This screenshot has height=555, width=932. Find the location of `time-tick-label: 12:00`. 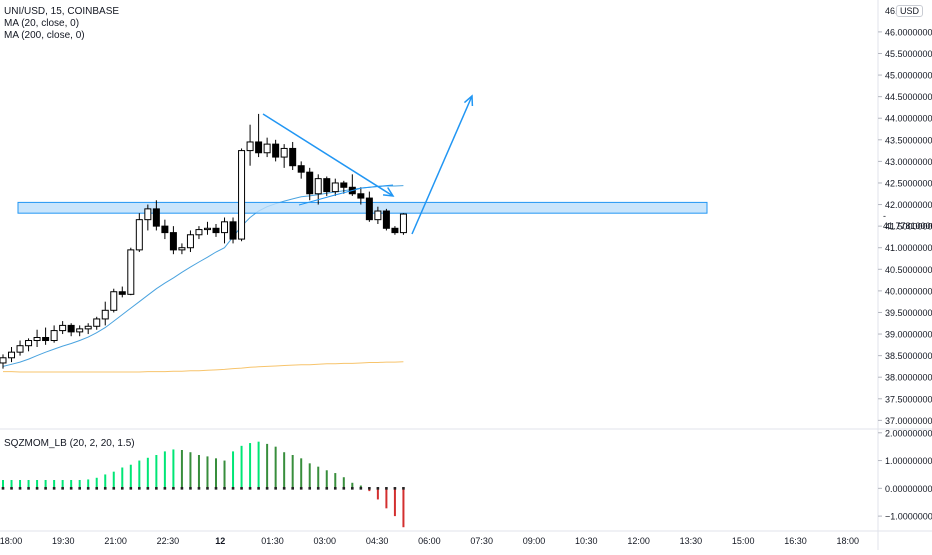

time-tick-label: 12:00 is located at coordinates (638, 541).